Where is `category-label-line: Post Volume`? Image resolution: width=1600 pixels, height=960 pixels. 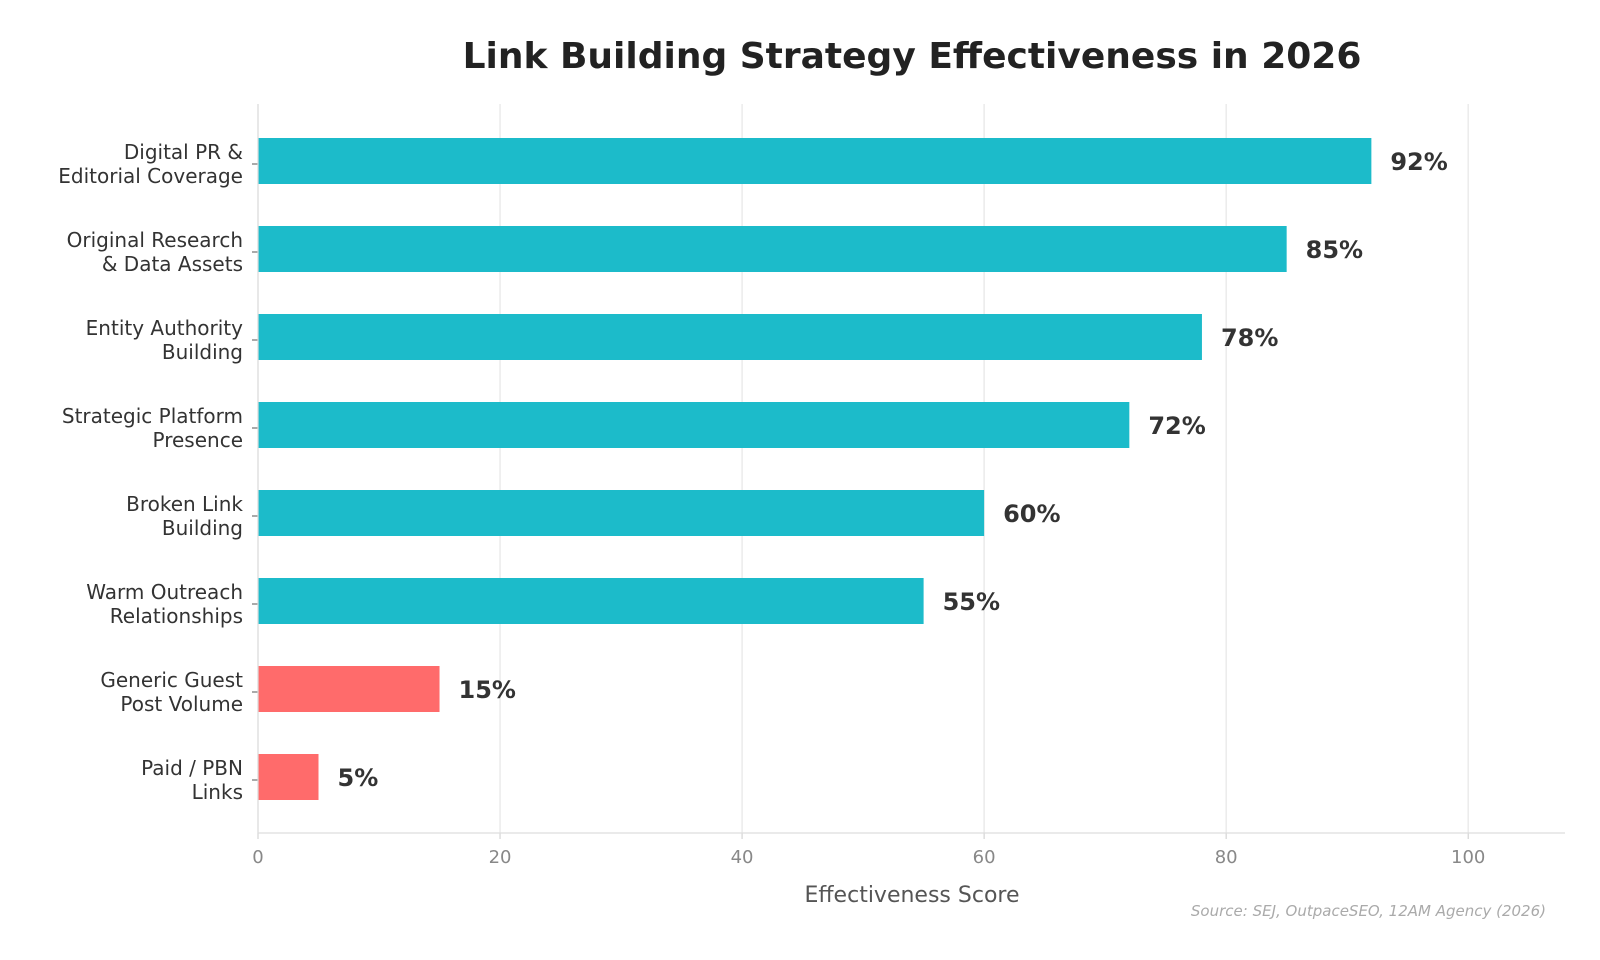 category-label-line: Post Volume is located at coordinates (181, 704).